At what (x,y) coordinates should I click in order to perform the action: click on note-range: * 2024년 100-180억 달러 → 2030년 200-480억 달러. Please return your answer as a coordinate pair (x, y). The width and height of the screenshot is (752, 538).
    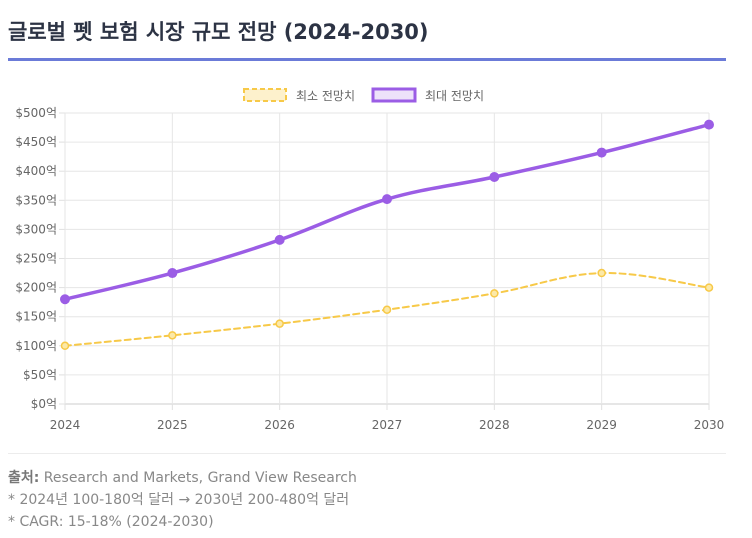
    Looking at the image, I should click on (179, 500).